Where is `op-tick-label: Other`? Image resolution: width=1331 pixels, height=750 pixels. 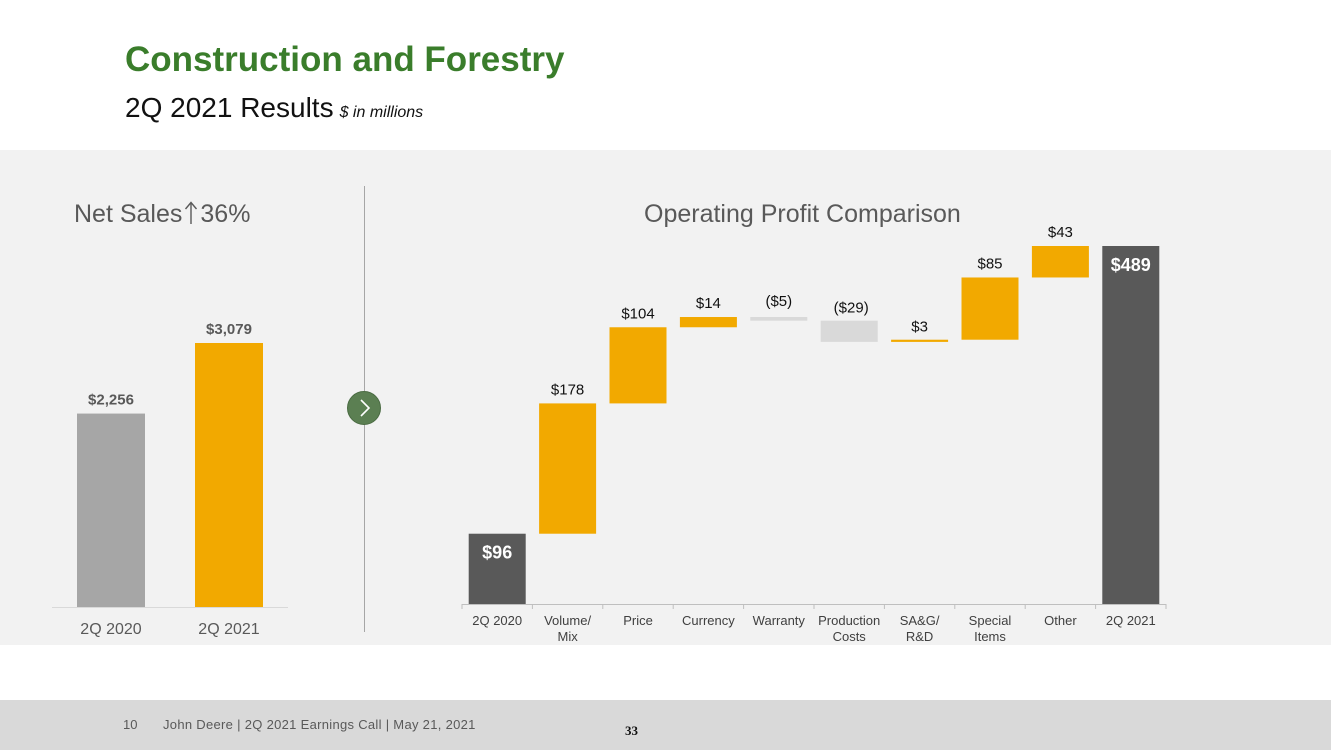
op-tick-label: Other is located at coordinates (1060, 620).